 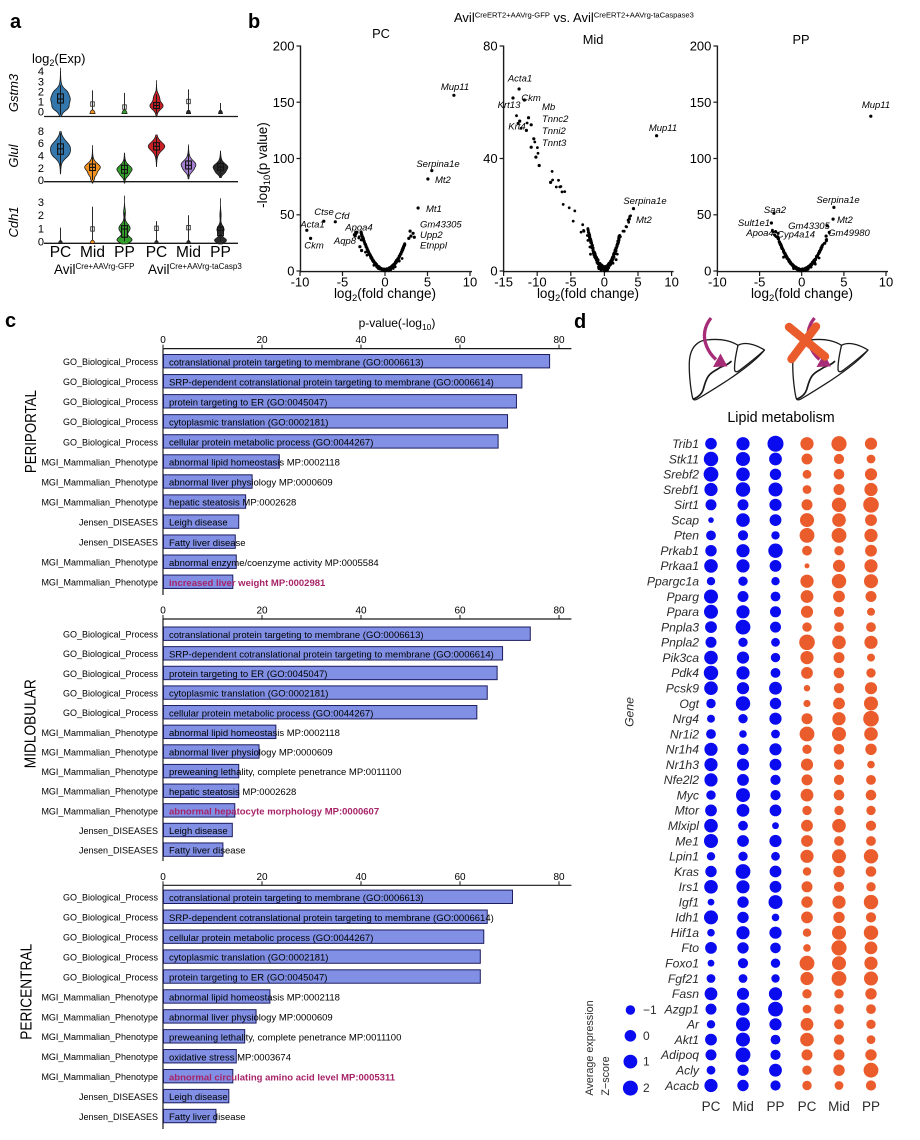 What do you see at coordinates (685, 520) in the screenshot?
I see `svg-text: Scap` at bounding box center [685, 520].